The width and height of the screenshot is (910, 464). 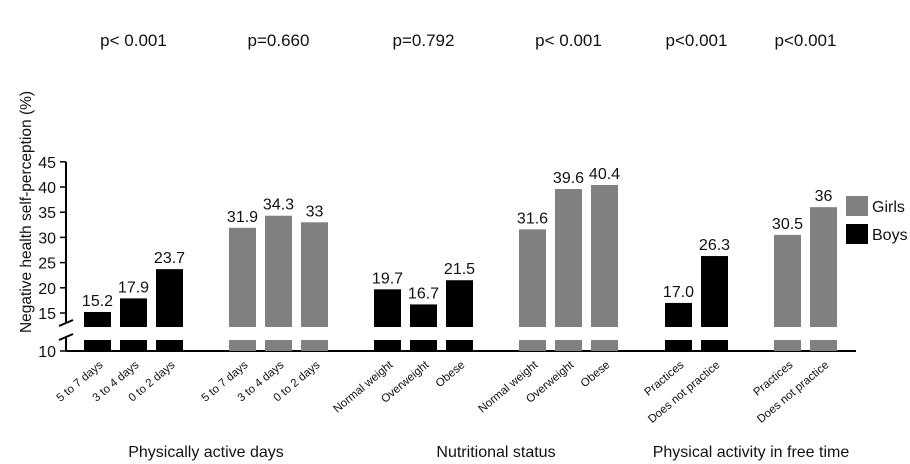 I want to click on legend-swatch-boys, so click(x=857, y=234).